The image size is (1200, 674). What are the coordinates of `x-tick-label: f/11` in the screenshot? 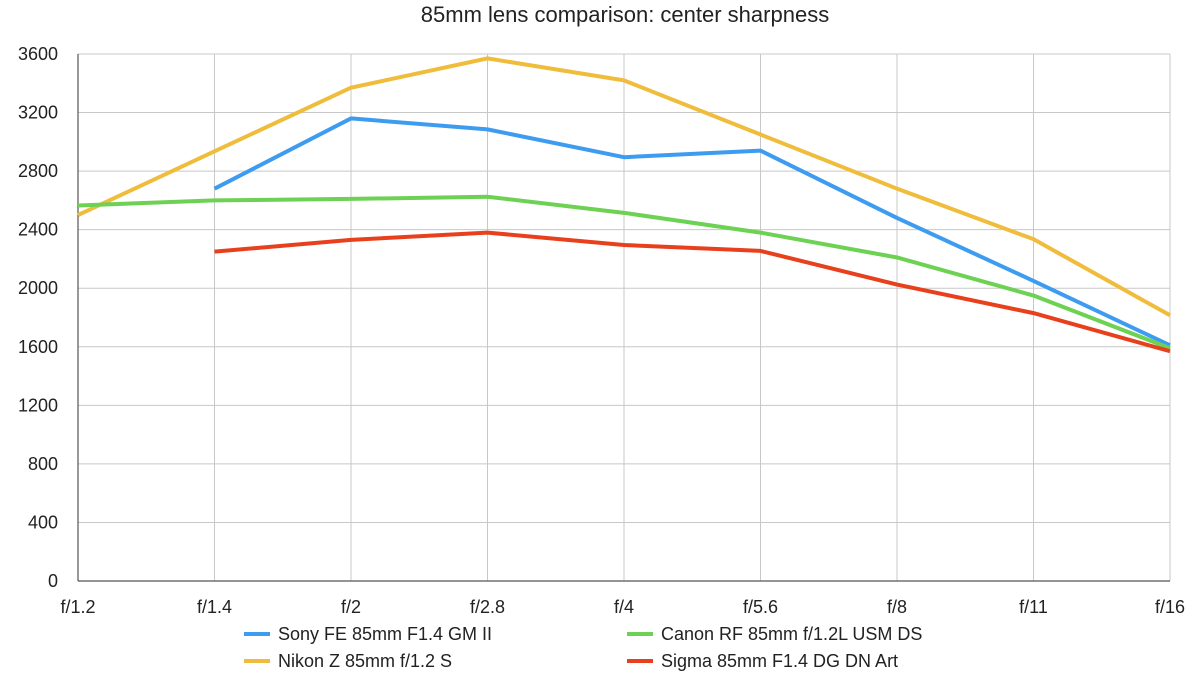 It's located at (1033, 607).